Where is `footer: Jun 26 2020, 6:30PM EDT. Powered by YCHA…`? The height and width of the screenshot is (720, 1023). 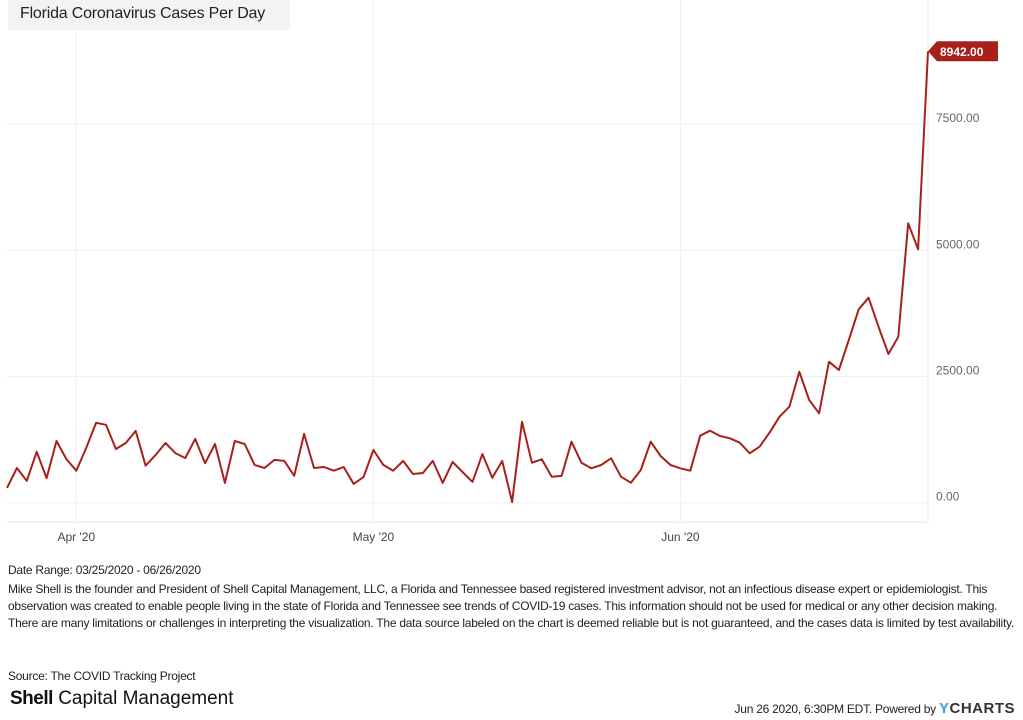
footer: Jun 26 2020, 6:30PM EDT. Powered by YCHA… is located at coordinates (875, 708).